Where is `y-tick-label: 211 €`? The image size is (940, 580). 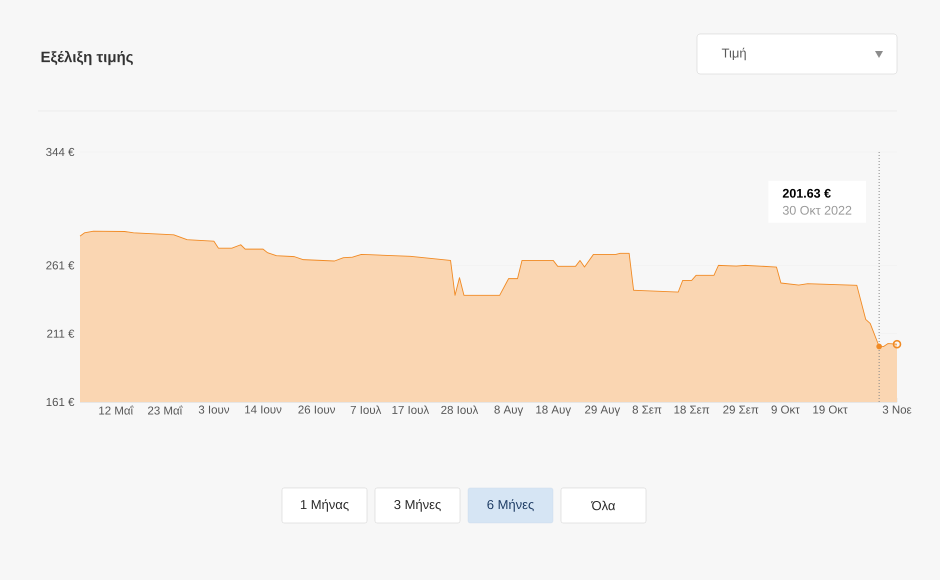 y-tick-label: 211 € is located at coordinates (60, 334).